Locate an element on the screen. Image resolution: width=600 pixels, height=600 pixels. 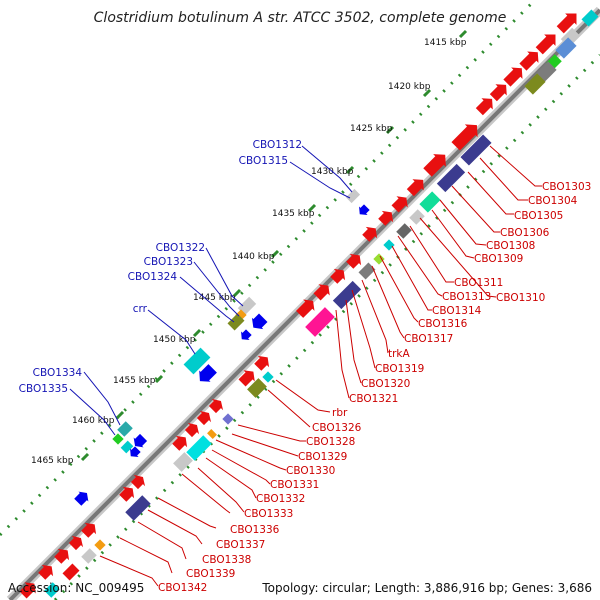
gene-label: CBO1310 is located at coordinates (520, 298).